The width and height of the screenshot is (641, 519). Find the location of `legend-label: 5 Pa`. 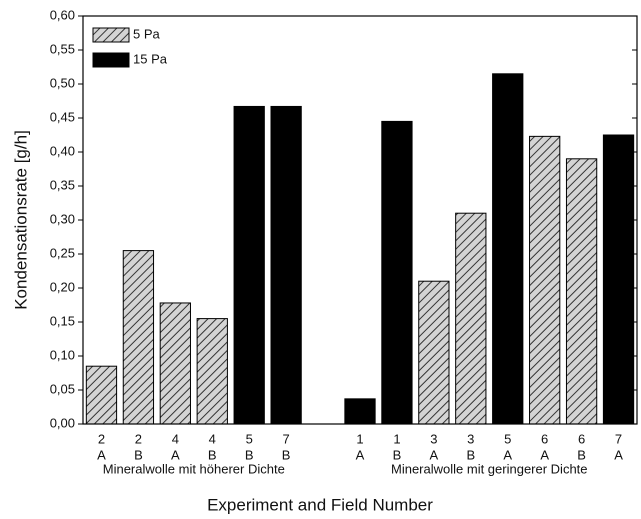

legend-label: 5 Pa is located at coordinates (147, 33).